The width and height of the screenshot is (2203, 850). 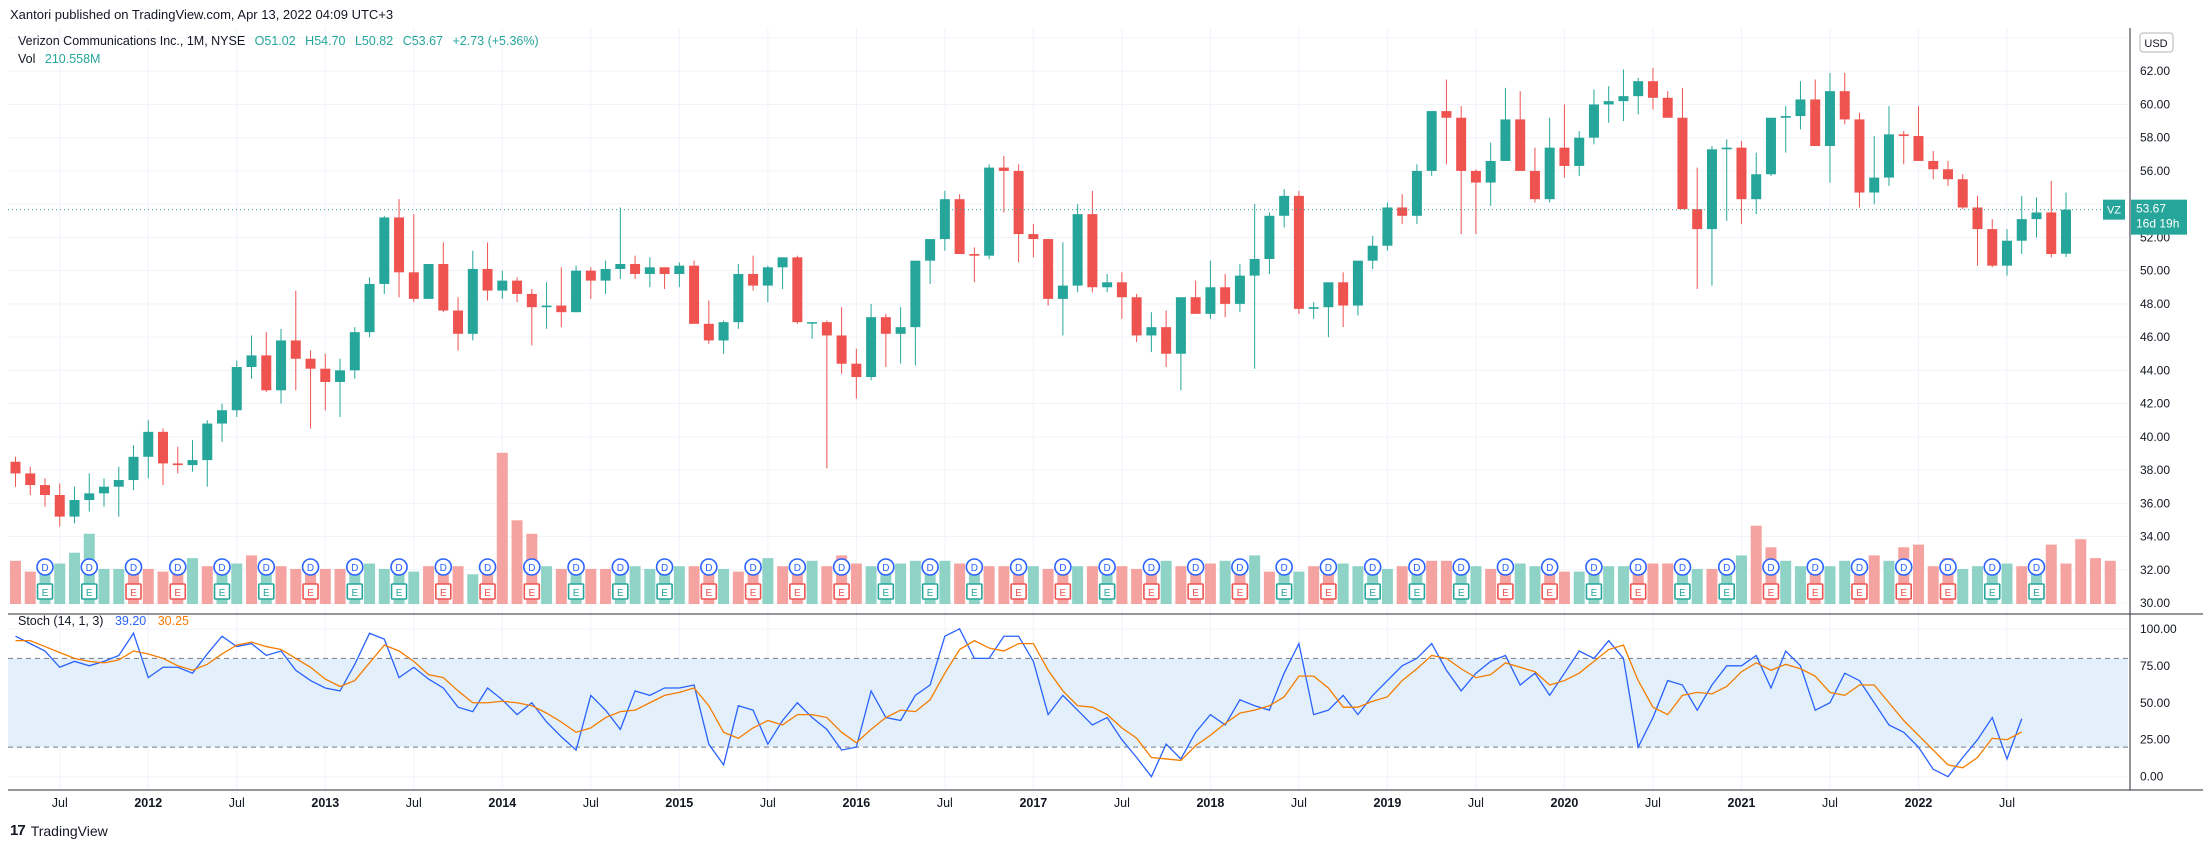 I want to click on price-tick-label: 62.00, so click(x=2155, y=71).